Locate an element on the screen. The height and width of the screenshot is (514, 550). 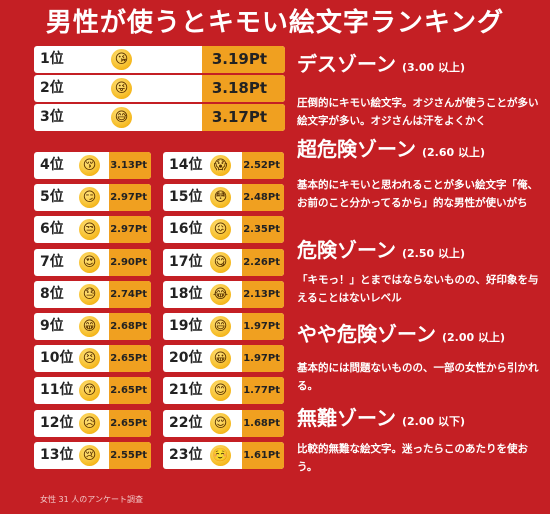
rank-label: 13位 is located at coordinates (57, 454).